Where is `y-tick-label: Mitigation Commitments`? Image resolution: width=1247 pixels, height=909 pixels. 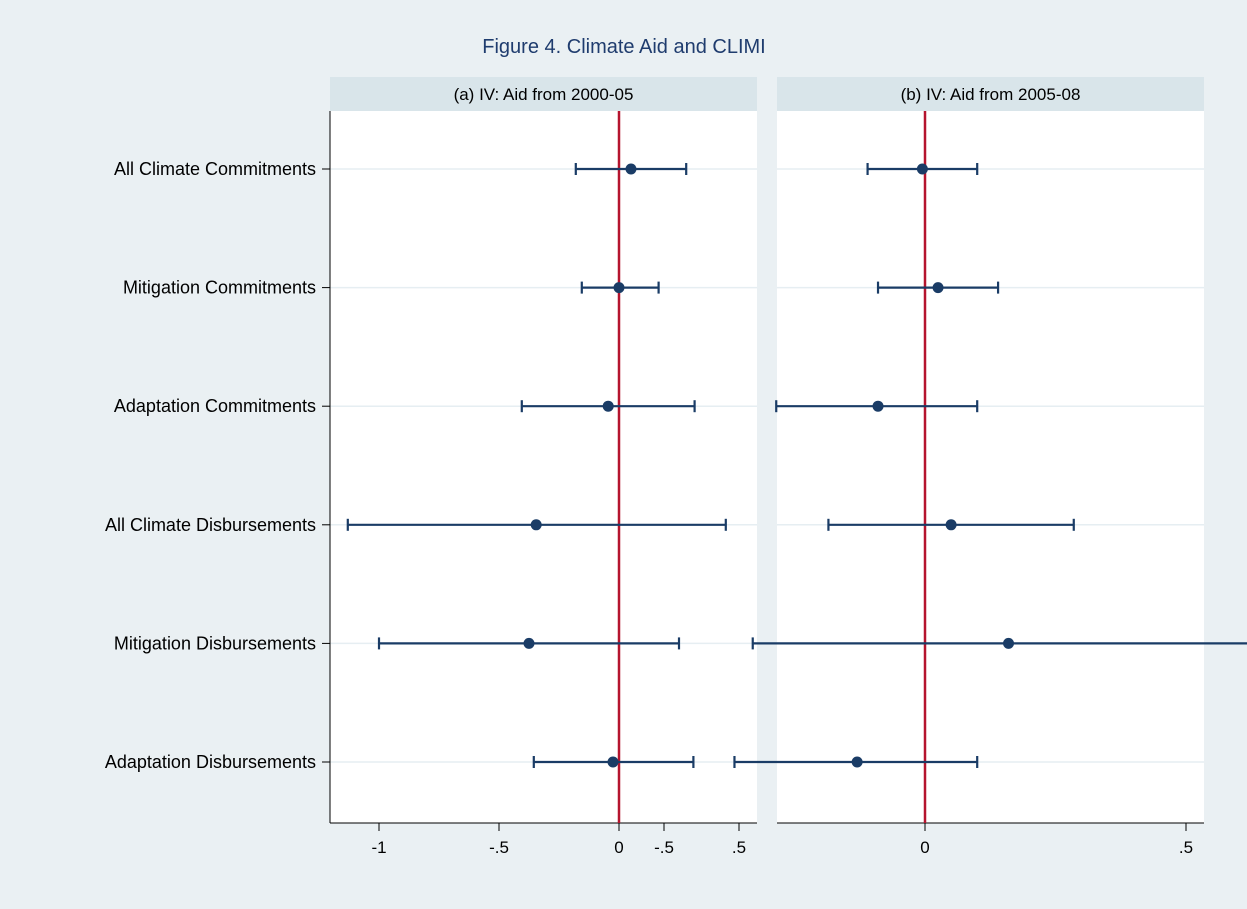 y-tick-label: Mitigation Commitments is located at coordinates (219, 288).